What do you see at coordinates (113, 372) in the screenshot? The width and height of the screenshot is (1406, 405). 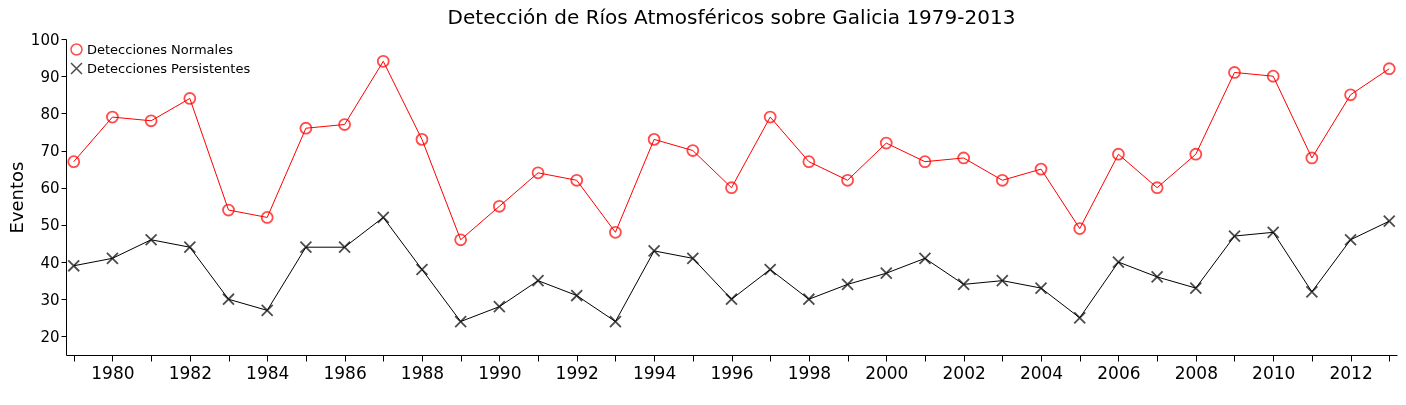 I see `x-tick-label: 1980` at bounding box center [113, 372].